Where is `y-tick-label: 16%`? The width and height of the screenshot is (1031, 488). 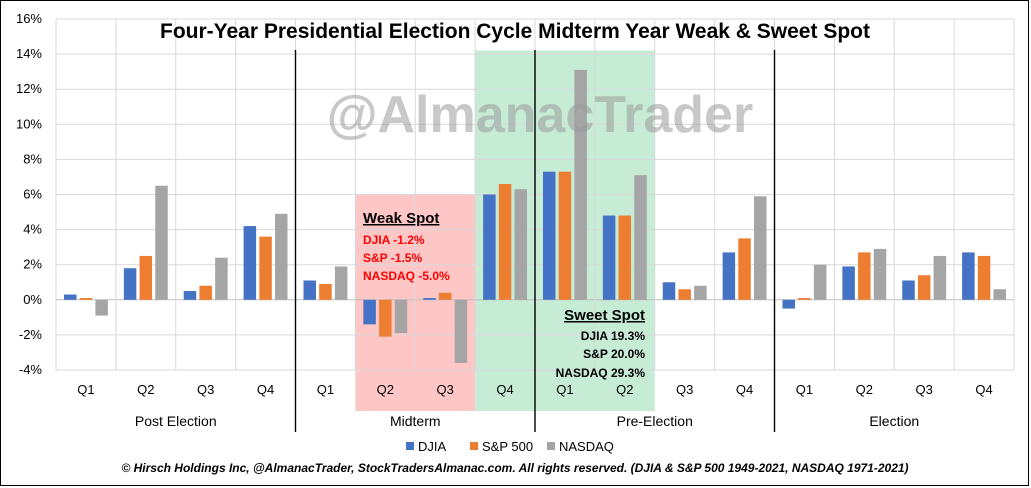
y-tick-label: 16% is located at coordinates (29, 18).